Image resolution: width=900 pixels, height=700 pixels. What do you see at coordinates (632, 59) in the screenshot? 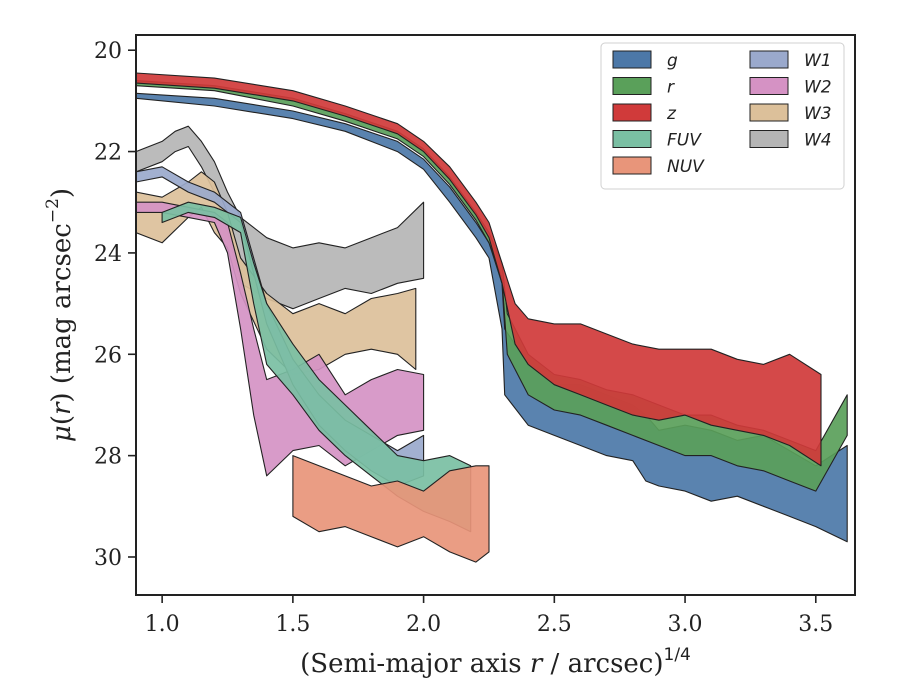
I see `legend-swatch-g` at bounding box center [632, 59].